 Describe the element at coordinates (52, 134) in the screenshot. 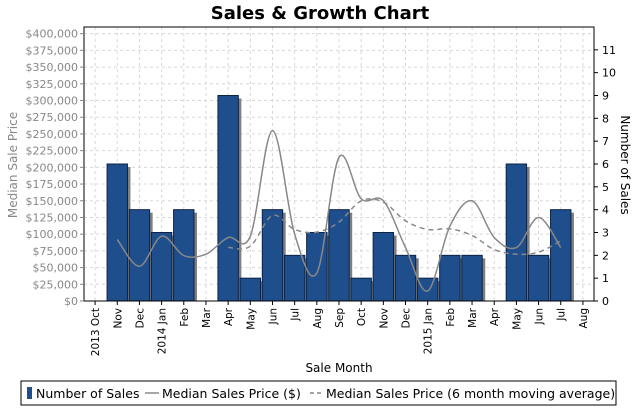

I see `y-tick-label: $250,000` at that location.